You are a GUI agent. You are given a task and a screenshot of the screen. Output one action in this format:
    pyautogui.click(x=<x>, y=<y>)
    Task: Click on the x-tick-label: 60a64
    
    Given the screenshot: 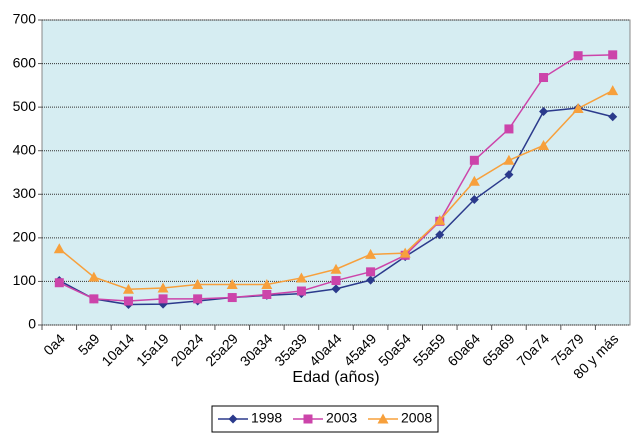 What is the action you would take?
    pyautogui.click(x=463, y=349)
    